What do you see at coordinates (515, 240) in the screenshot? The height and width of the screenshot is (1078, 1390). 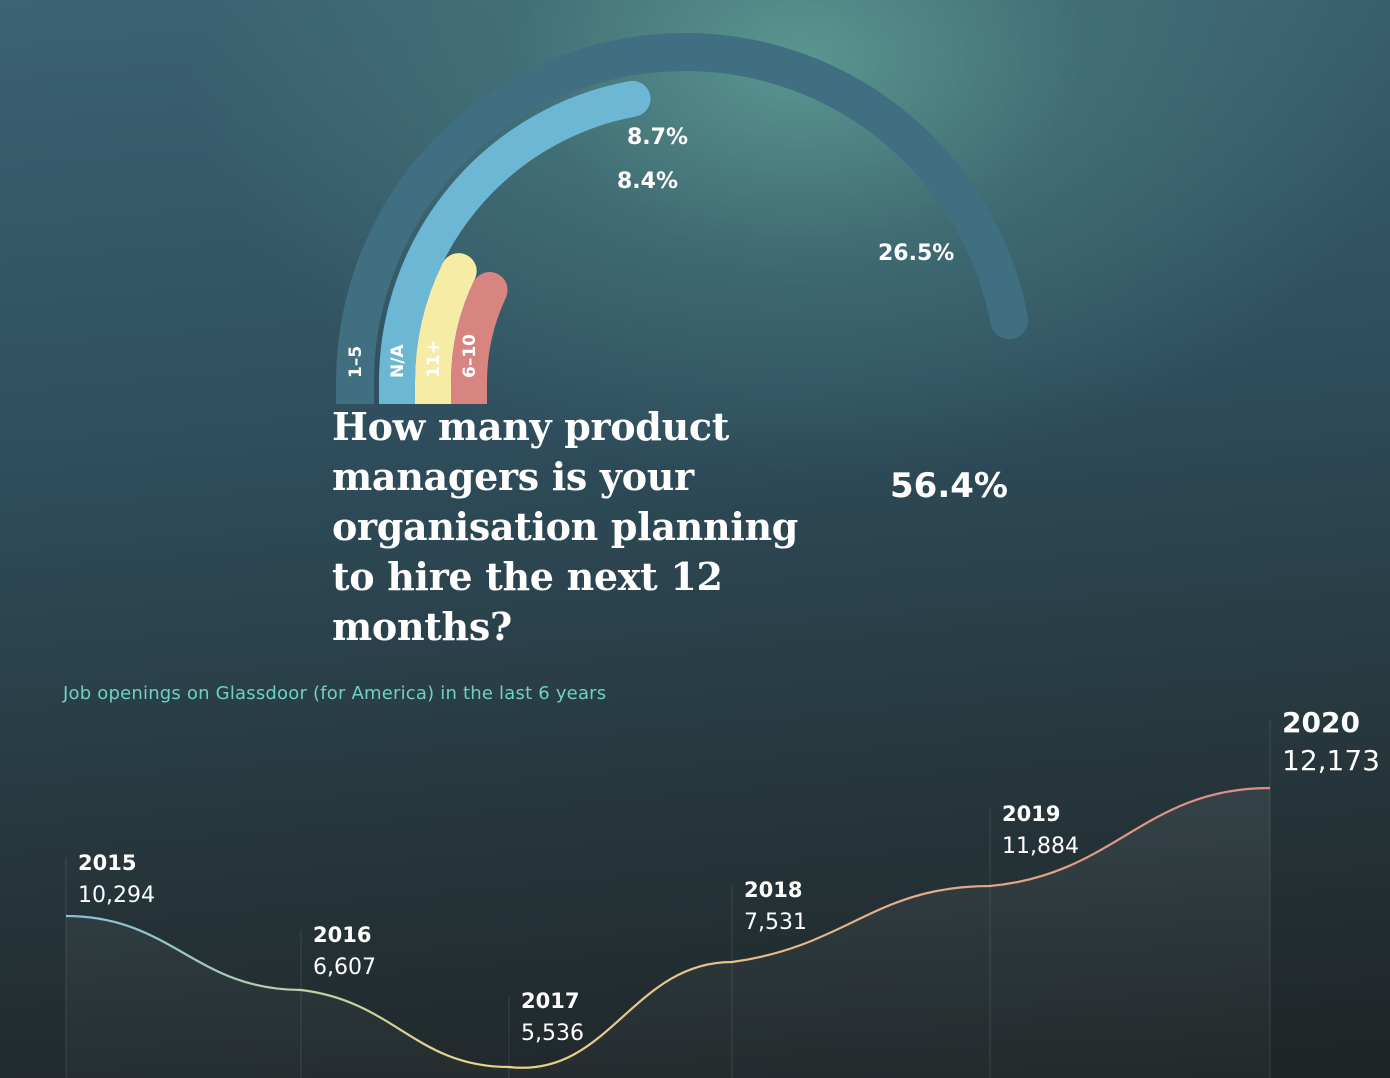 I see `radial-bar-n-a` at bounding box center [515, 240].